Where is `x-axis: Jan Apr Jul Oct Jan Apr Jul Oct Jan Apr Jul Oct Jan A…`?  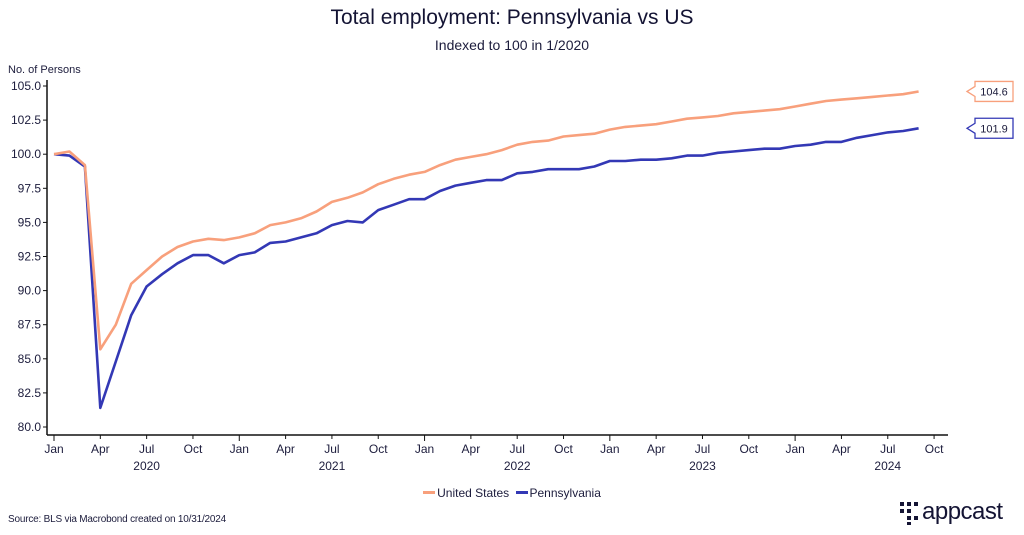 x-axis: Jan Apr Jul Oct Jan Apr Jul Oct Jan Apr Jul Oct Jan A… is located at coordinates (496, 453).